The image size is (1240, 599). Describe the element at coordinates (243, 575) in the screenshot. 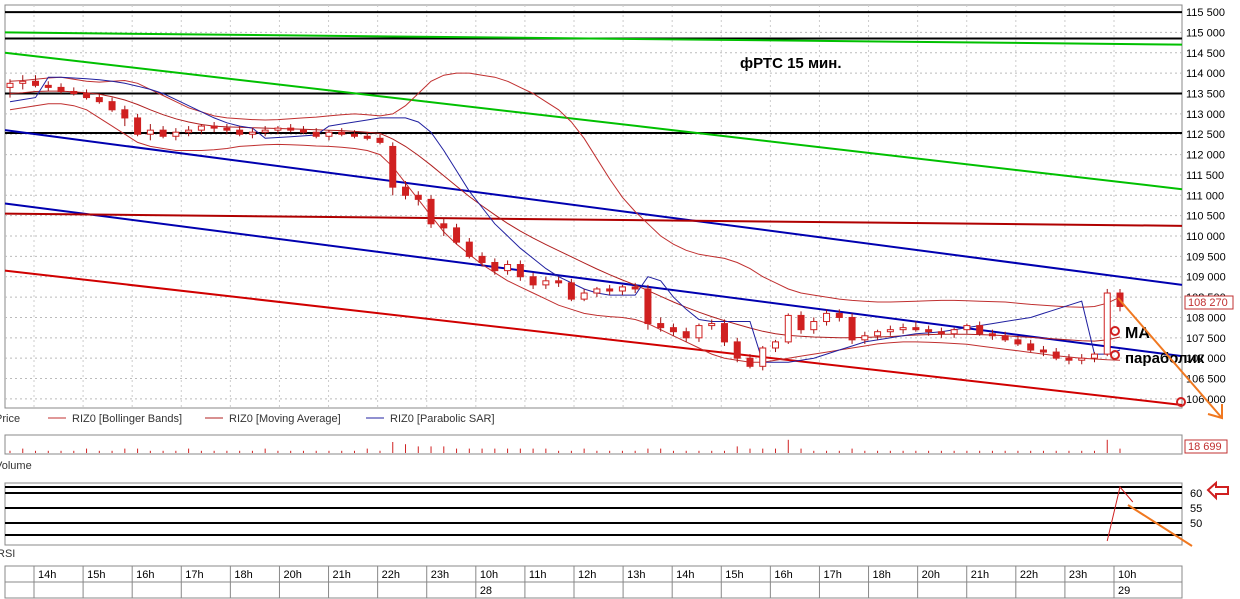

I see `x-tick-label: 18h` at that location.